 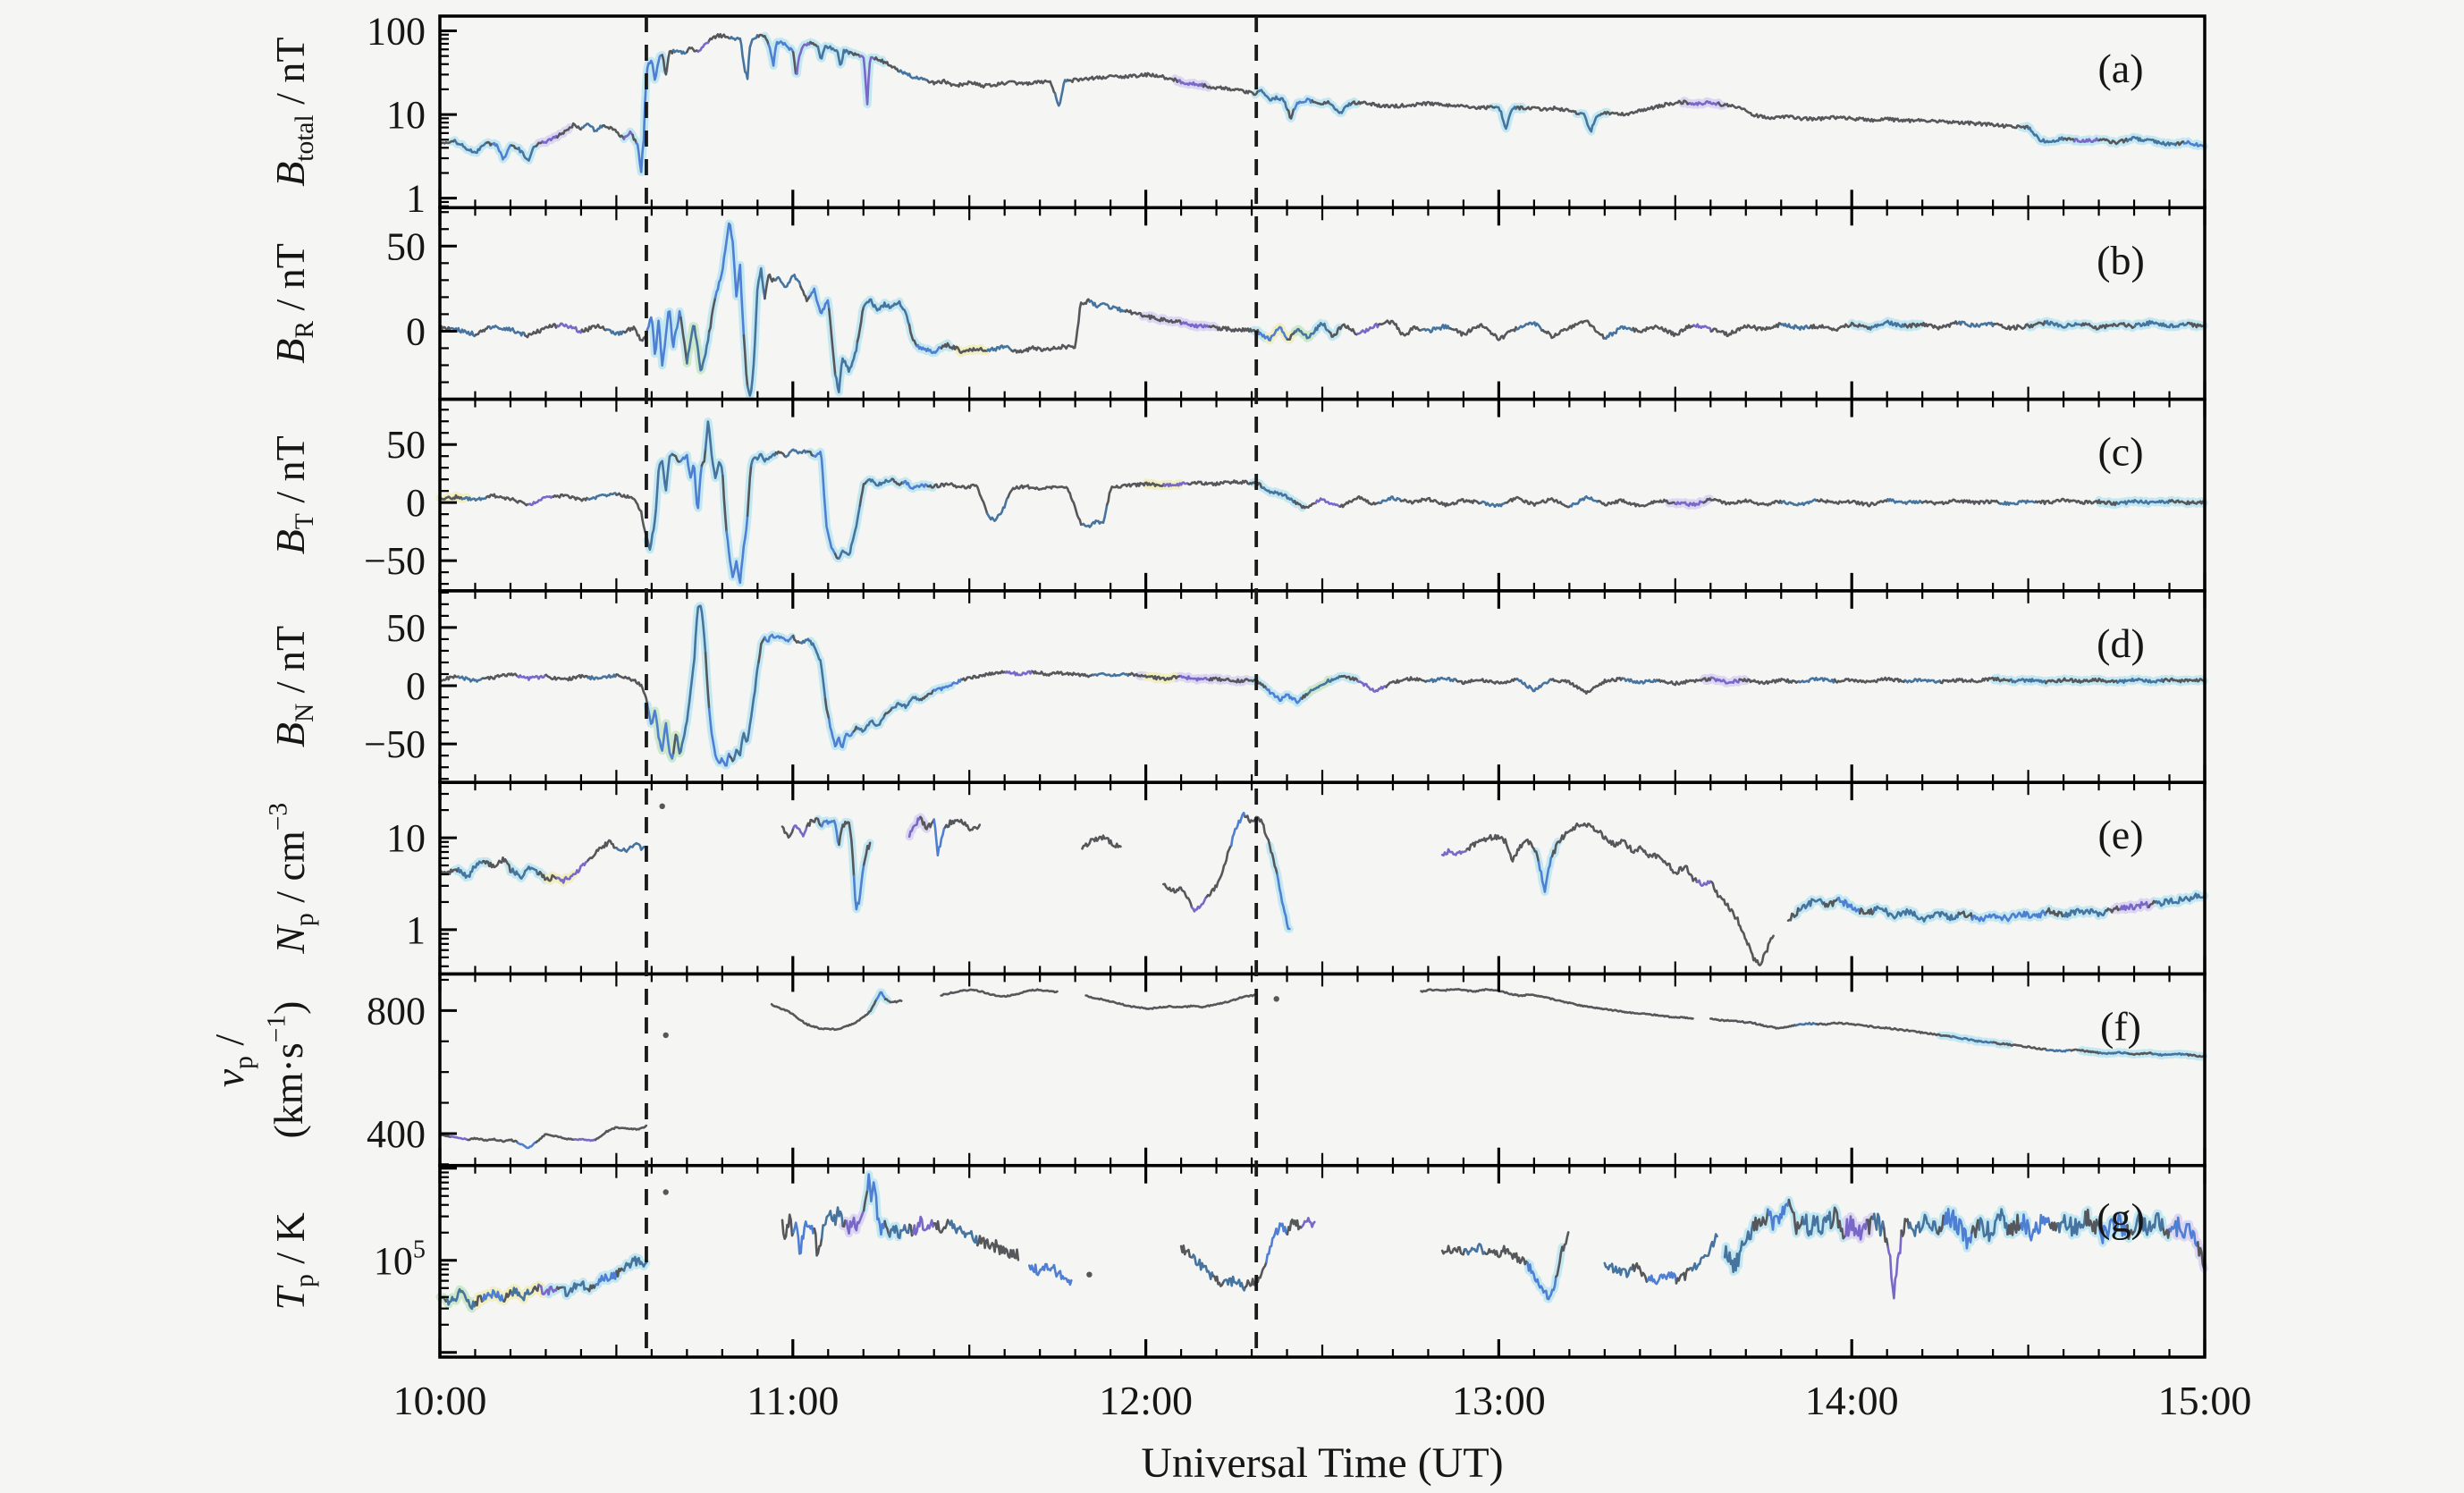 I want to click on panel-d: 50 0 −50 BN / nT (d), so click(x=1237, y=686).